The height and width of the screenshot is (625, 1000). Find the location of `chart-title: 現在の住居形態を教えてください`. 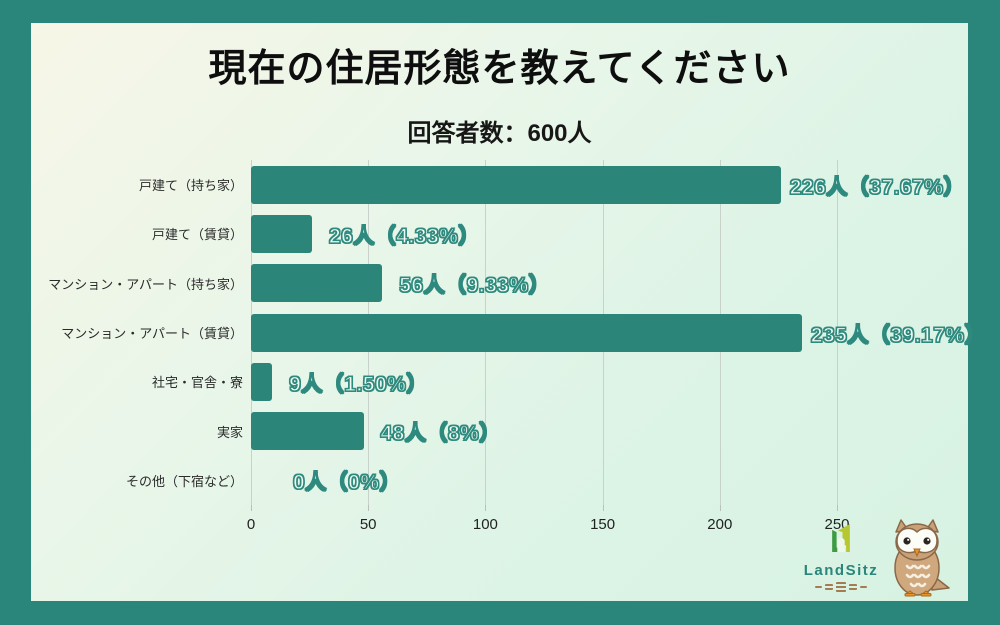

chart-title: 現在の住居形態を教えてください is located at coordinates (499, 69).